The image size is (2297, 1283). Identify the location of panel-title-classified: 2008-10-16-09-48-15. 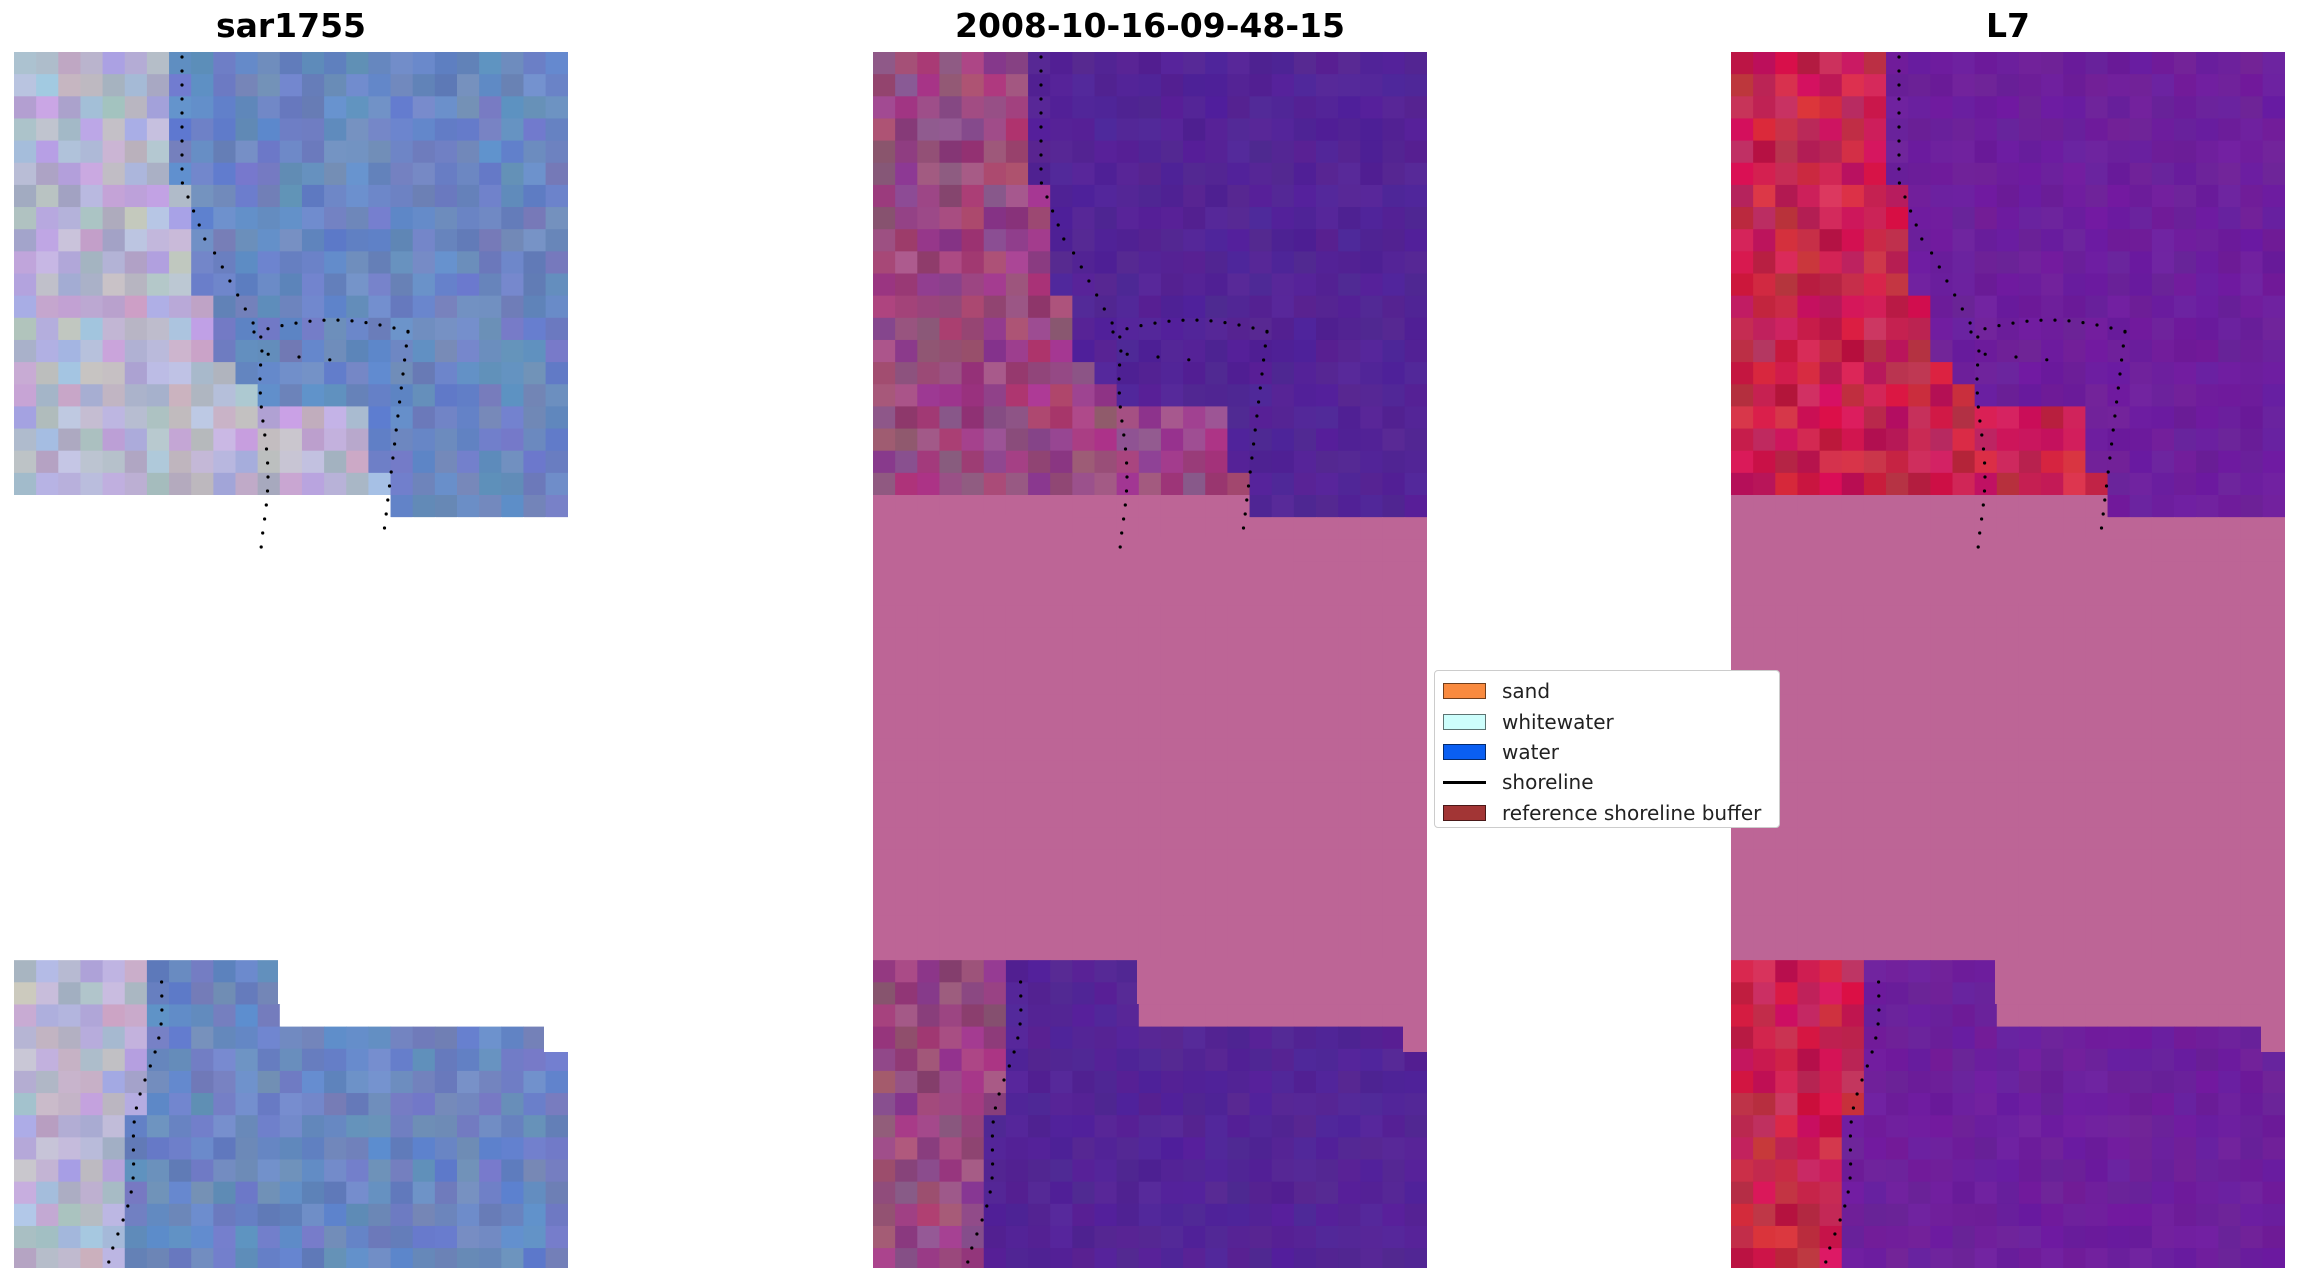
(1150, 25).